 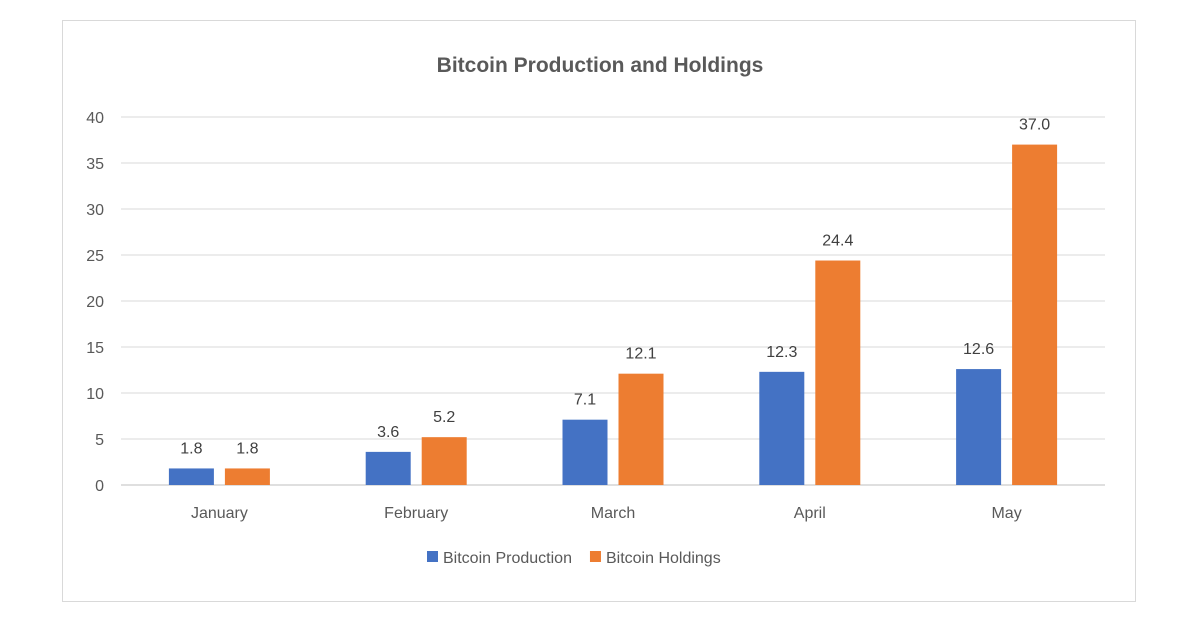 What do you see at coordinates (1006, 513) in the screenshot?
I see `x-tick-label: May` at bounding box center [1006, 513].